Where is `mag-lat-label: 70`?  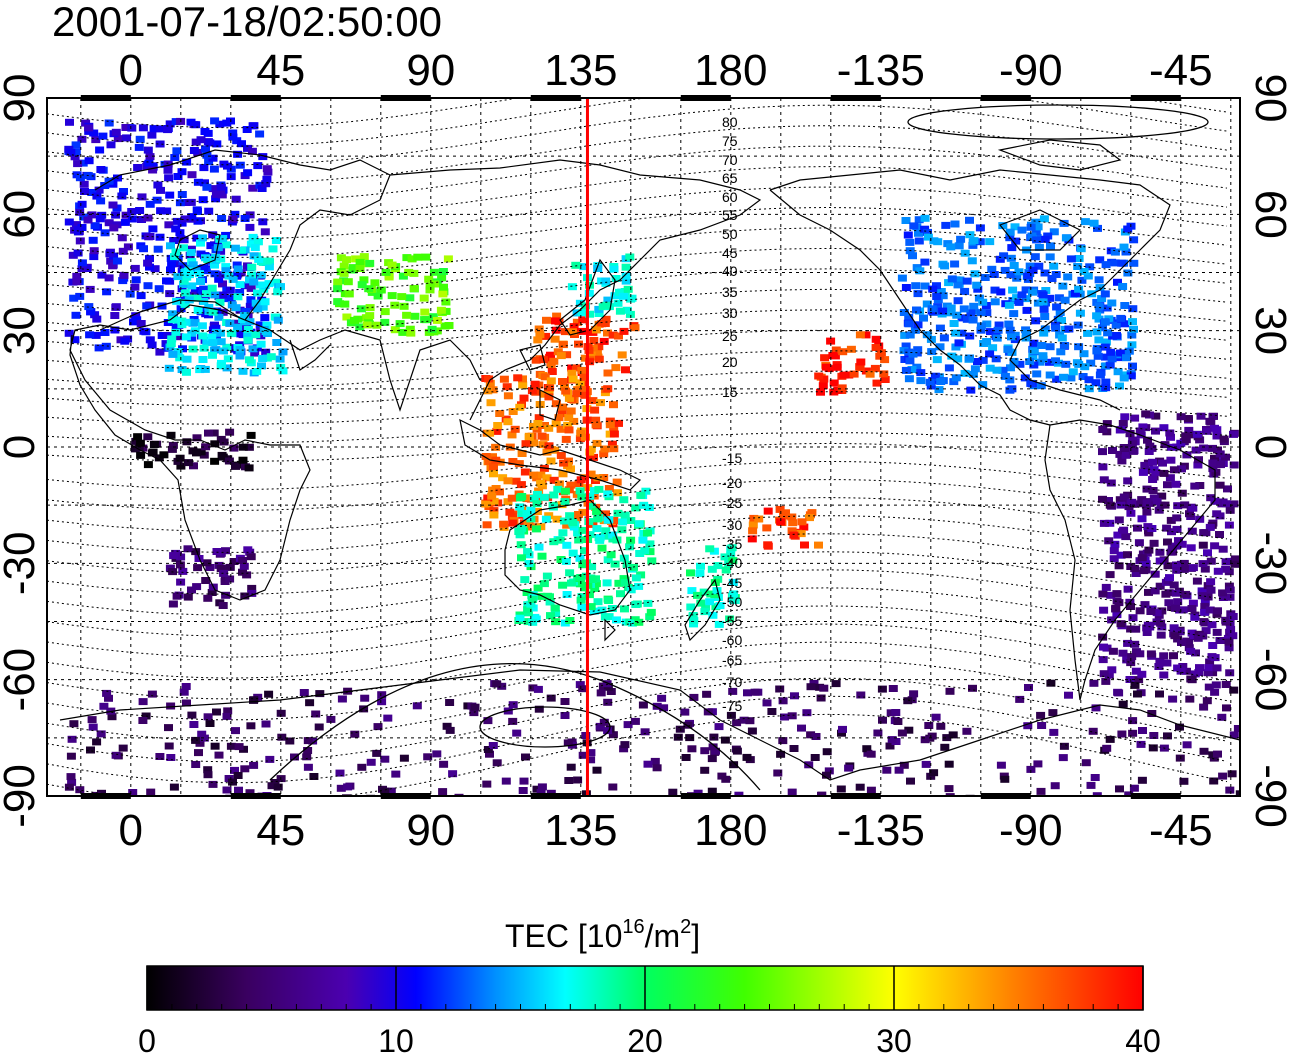 mag-lat-label: 70 is located at coordinates (730, 160).